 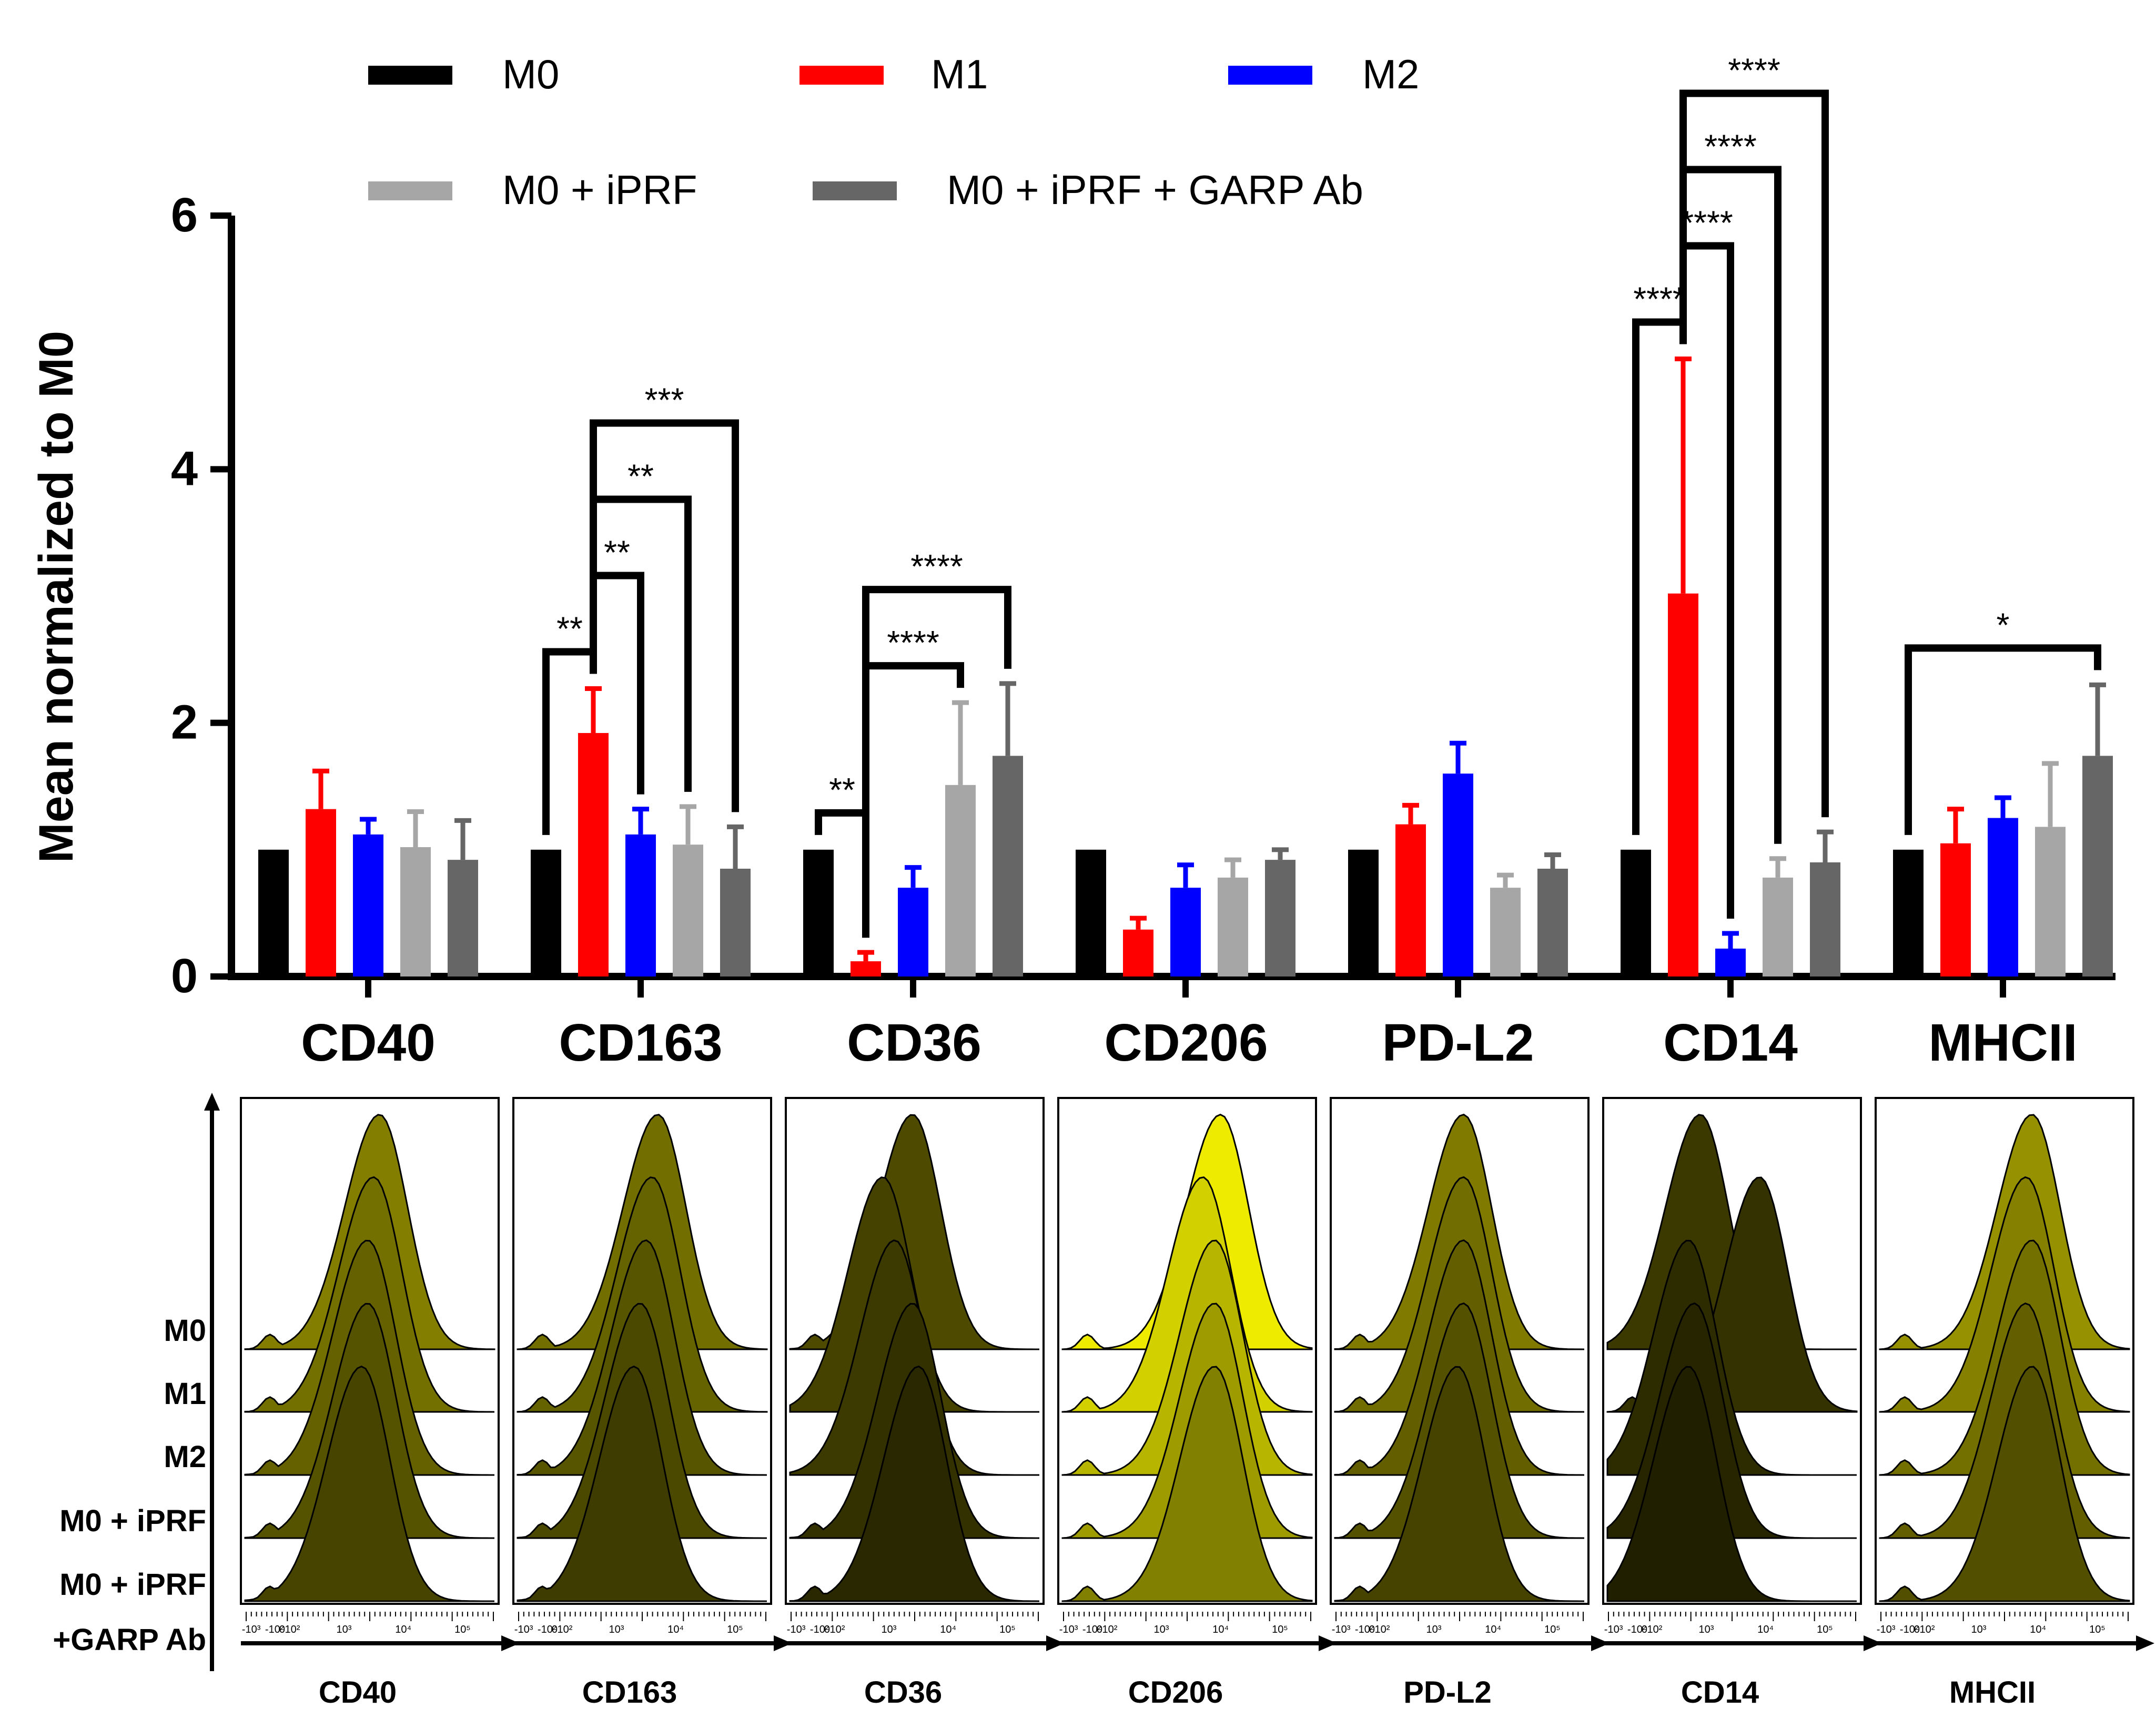 I want to click on bar-m0-iprf-cd36, so click(x=960, y=881).